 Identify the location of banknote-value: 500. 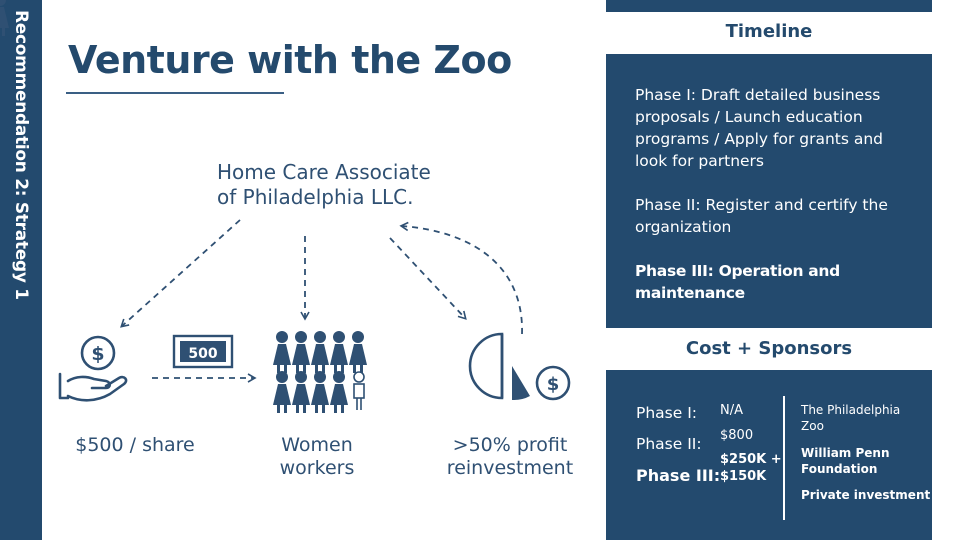
(202, 354).